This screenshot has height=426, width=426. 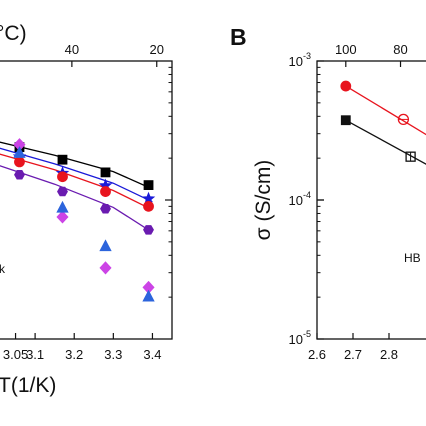 What do you see at coordinates (412, 258) in the screenshot?
I see `panel-b-annotation: HB` at bounding box center [412, 258].